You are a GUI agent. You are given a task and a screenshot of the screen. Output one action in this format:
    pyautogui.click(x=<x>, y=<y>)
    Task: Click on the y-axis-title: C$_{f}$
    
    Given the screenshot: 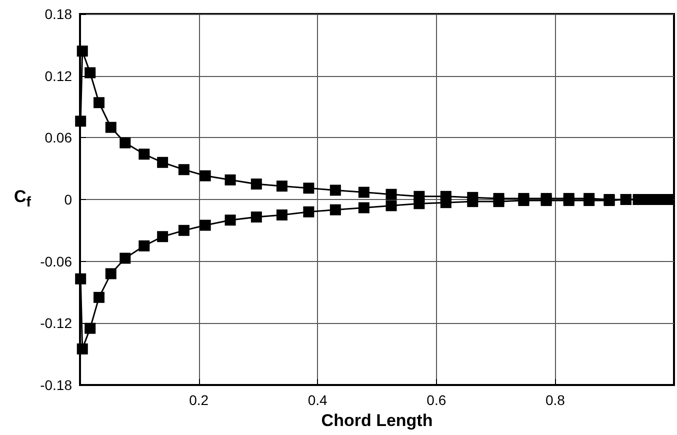 What is the action you would take?
    pyautogui.click(x=22, y=198)
    